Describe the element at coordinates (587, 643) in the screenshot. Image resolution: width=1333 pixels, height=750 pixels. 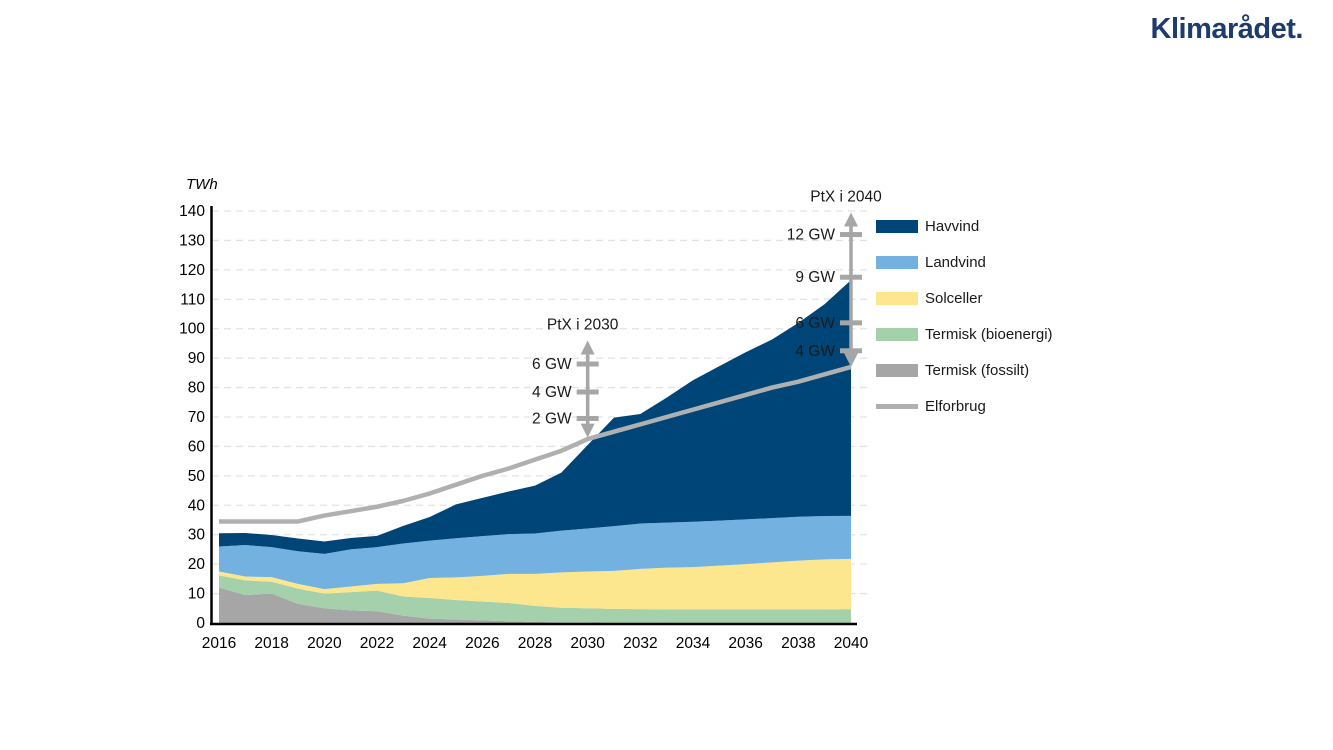
I see `x-tick-label: 2030` at that location.